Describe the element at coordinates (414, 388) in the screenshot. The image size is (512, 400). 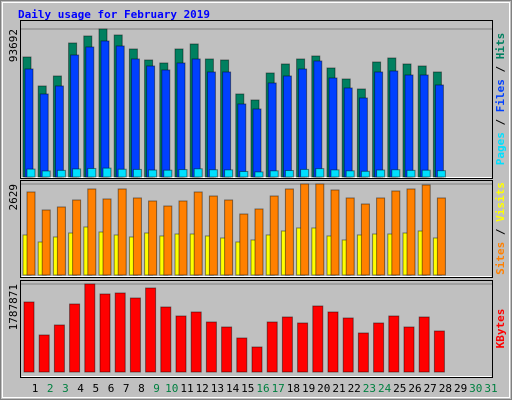
I see `x-tick-label: 26` at that location.